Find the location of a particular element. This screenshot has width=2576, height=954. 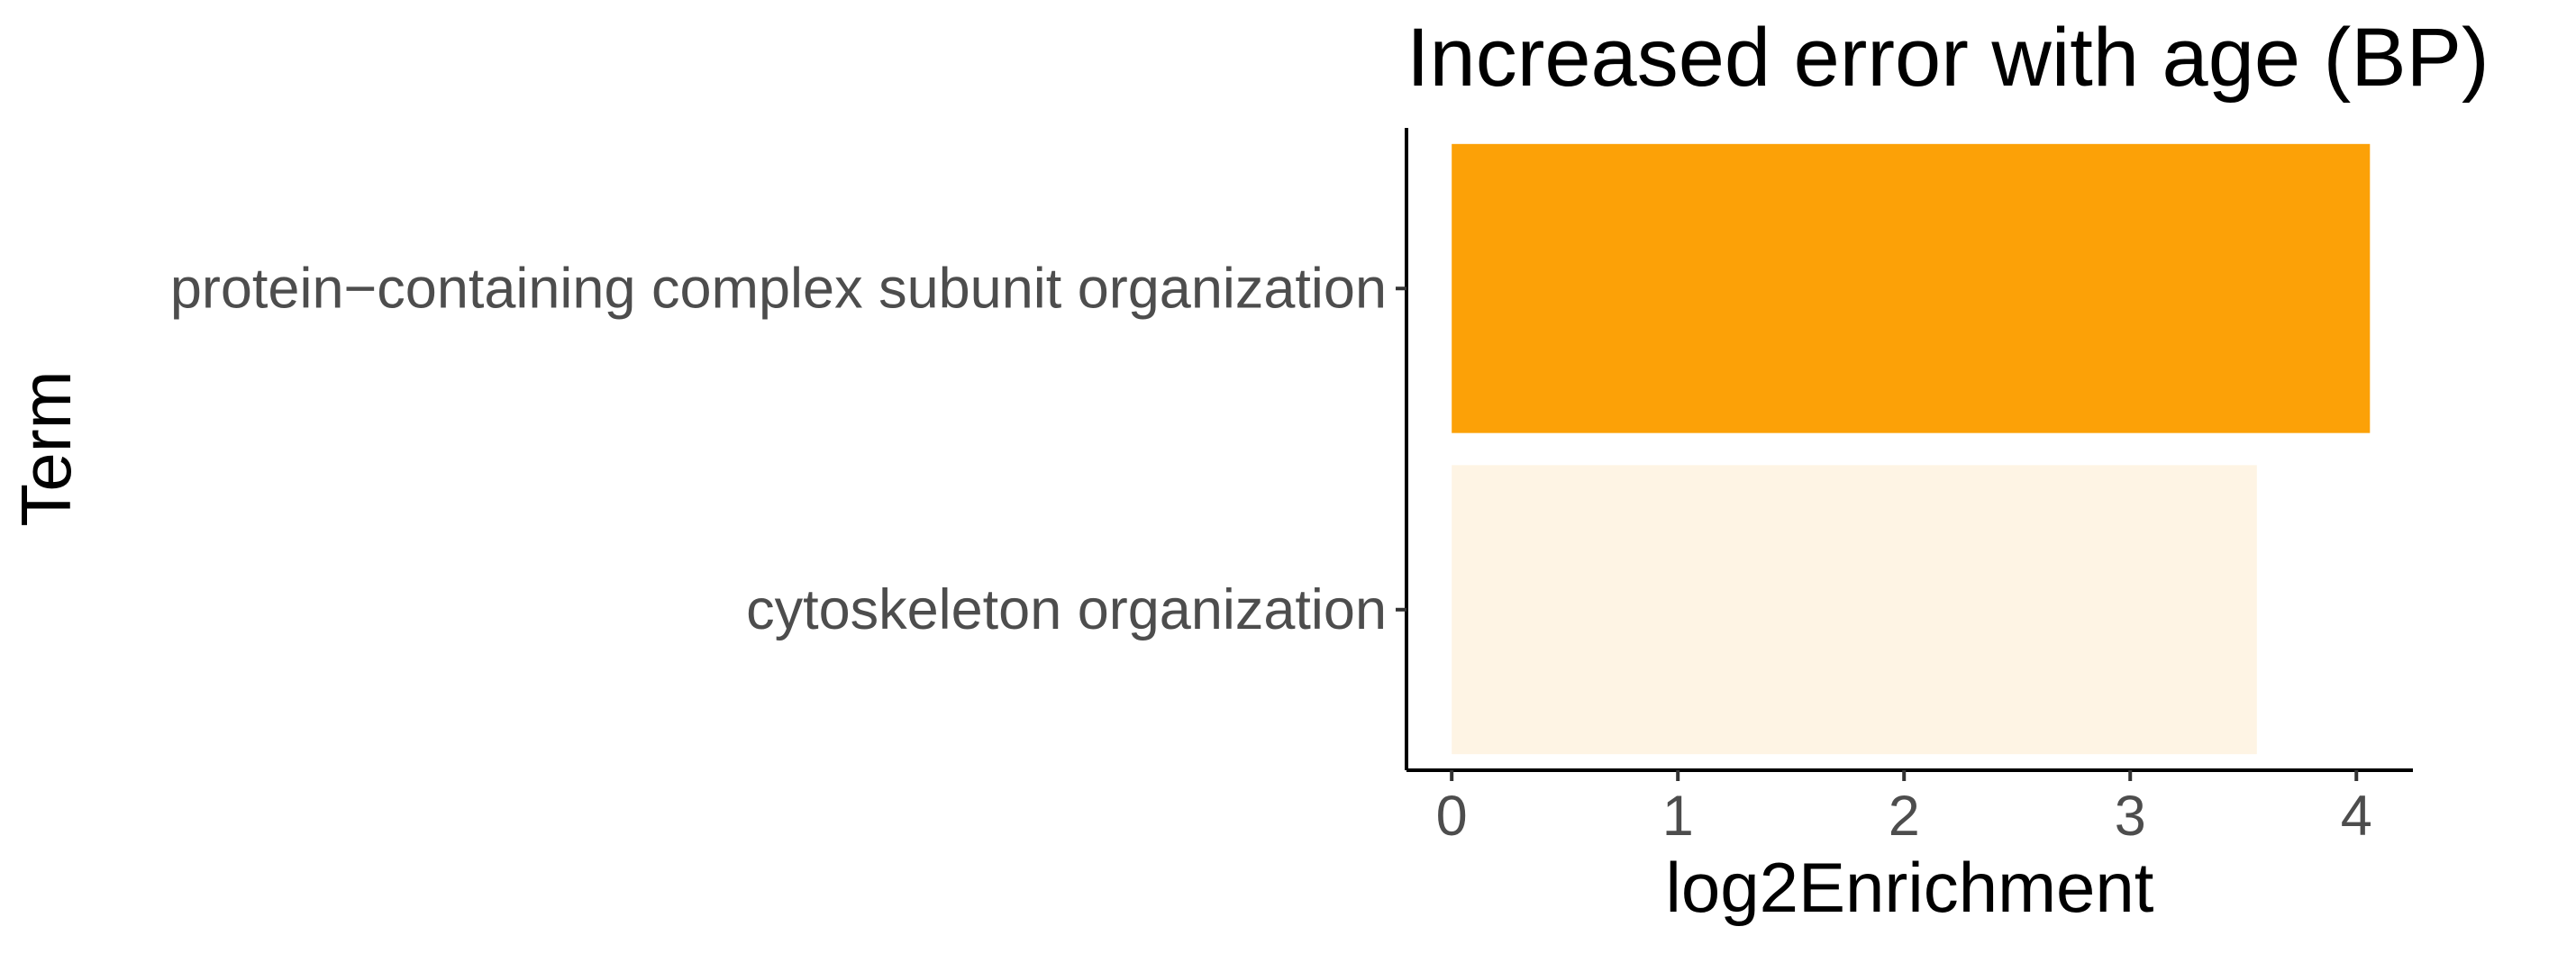

chart-title: Increased error with age (BP) is located at coordinates (1948, 58).